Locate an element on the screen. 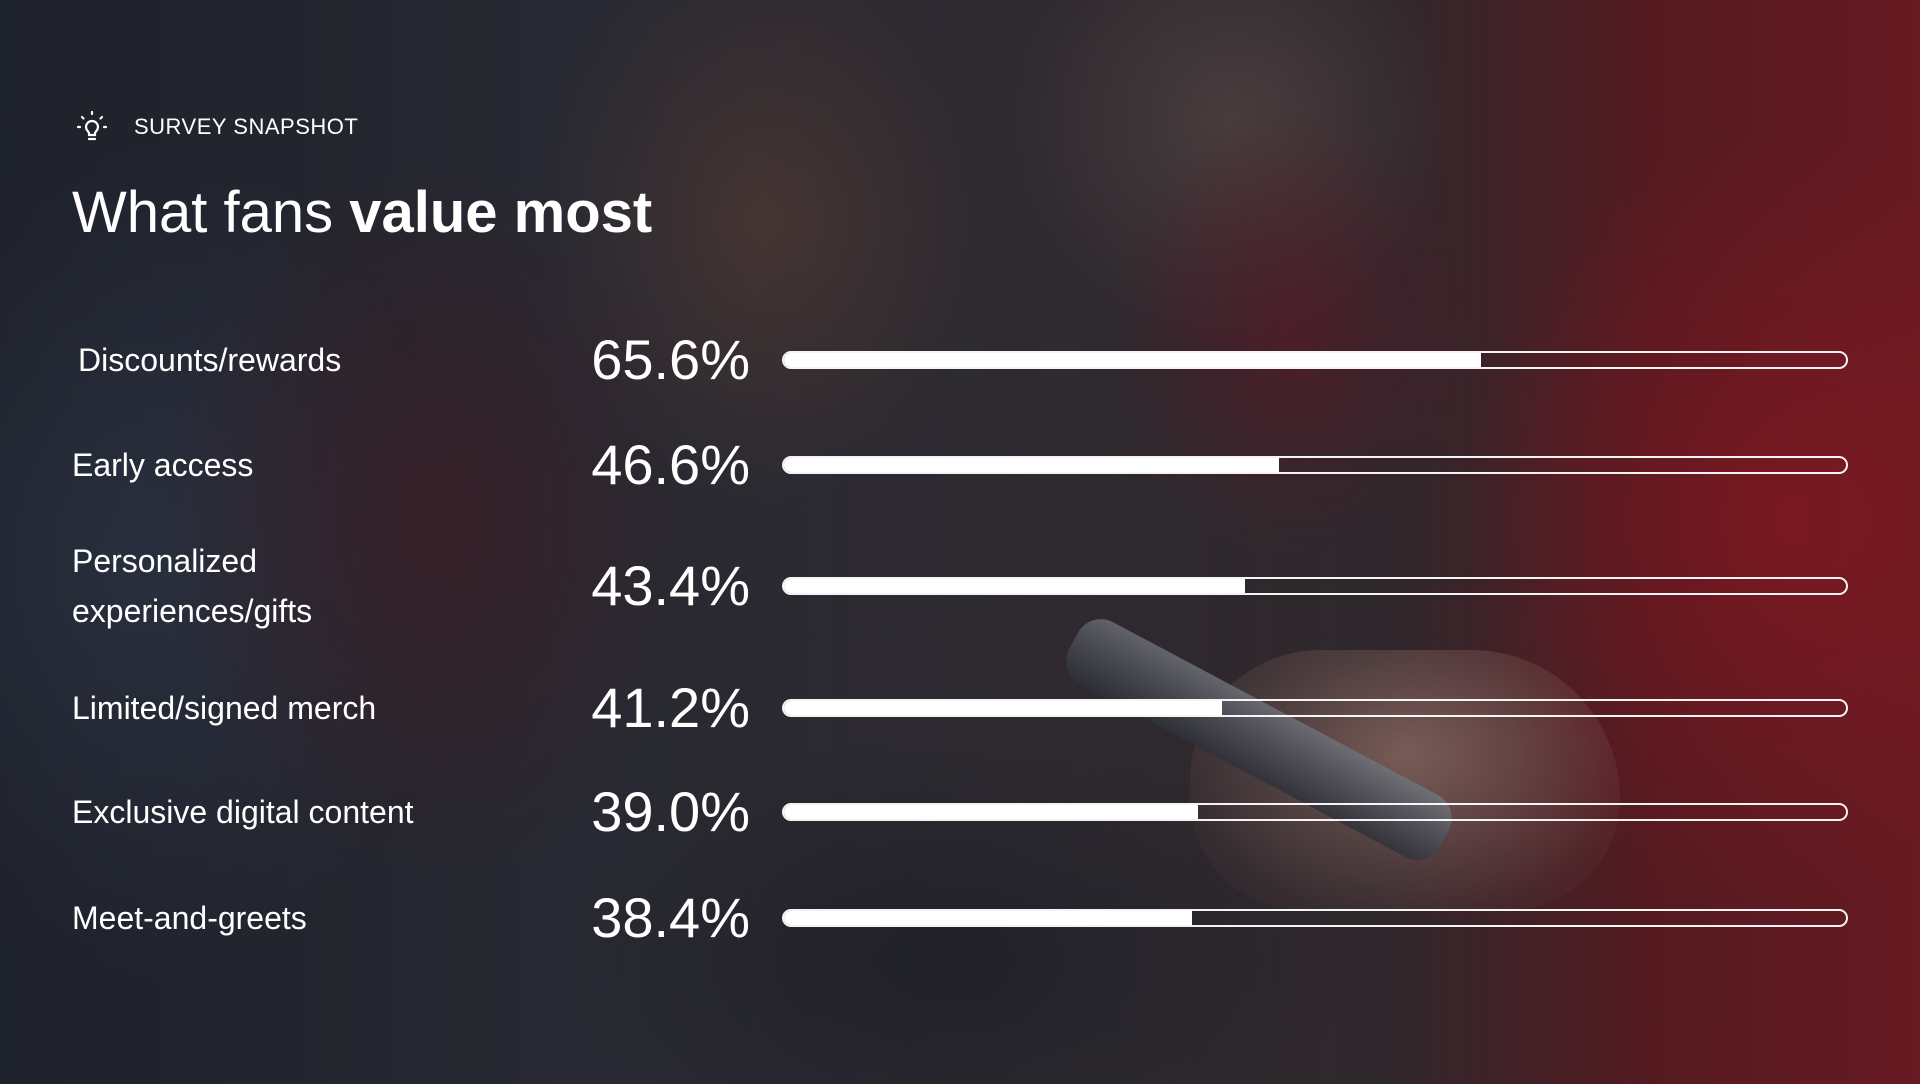 This screenshot has width=1920, height=1084. category-label: Limited/signed merch is located at coordinates (224, 708).